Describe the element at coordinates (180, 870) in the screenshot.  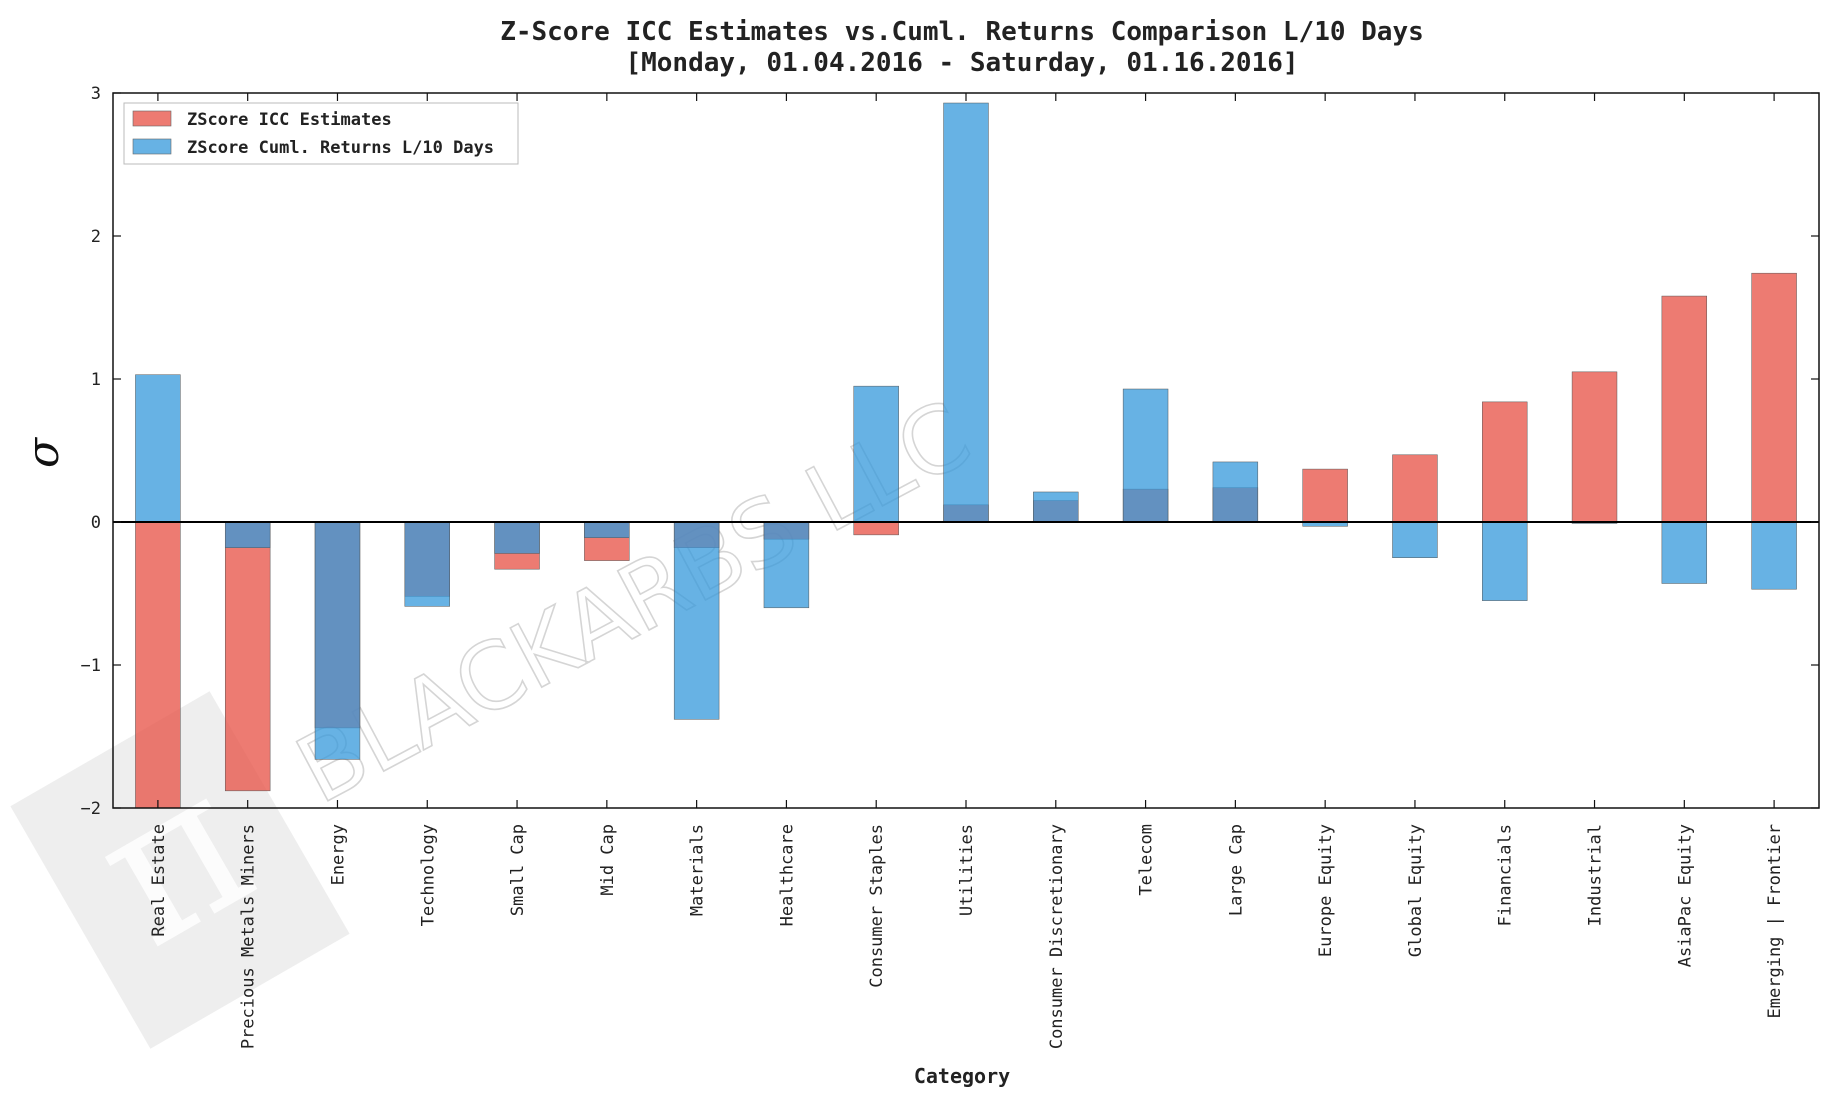
I see `watermark-logo-box` at that location.